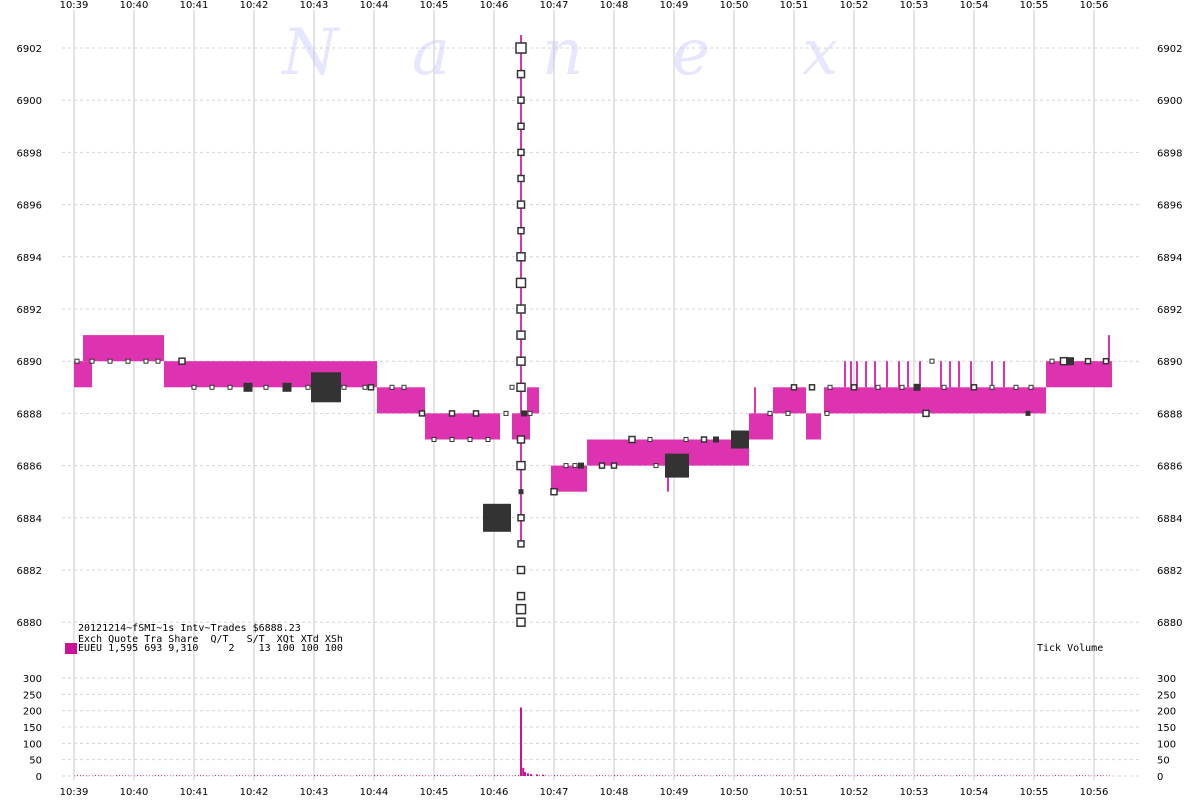  What do you see at coordinates (189, 628) in the screenshot?
I see `info-title: 20121214~fSMI~1s Intv~Trades $6888.23` at bounding box center [189, 628].